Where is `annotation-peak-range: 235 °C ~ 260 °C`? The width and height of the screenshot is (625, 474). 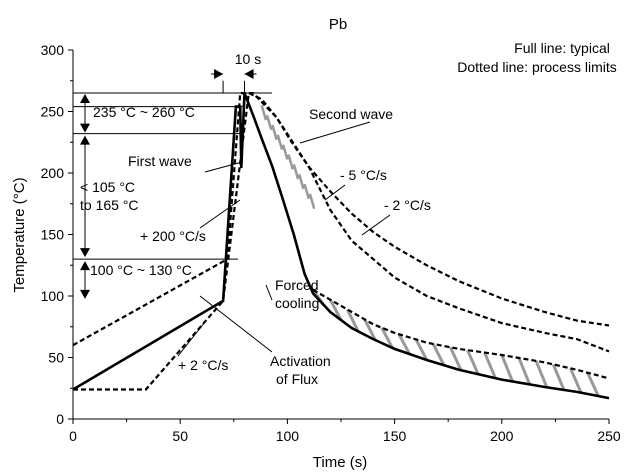
annotation-peak-range: 235 °C ~ 260 °C is located at coordinates (144, 112).